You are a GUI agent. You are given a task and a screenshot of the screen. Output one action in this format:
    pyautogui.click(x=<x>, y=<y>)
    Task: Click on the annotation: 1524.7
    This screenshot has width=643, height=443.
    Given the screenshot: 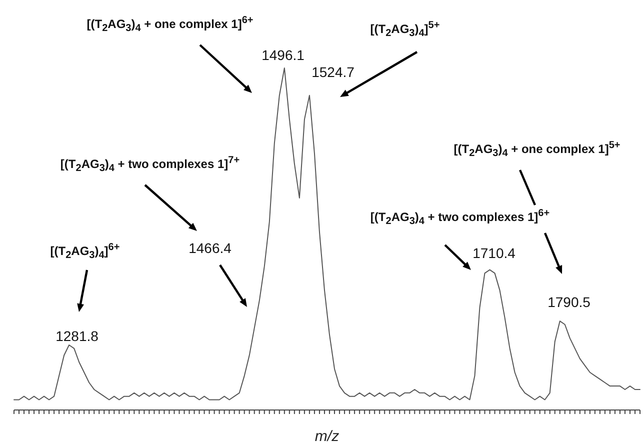 What is the action you would take?
    pyautogui.click(x=333, y=72)
    